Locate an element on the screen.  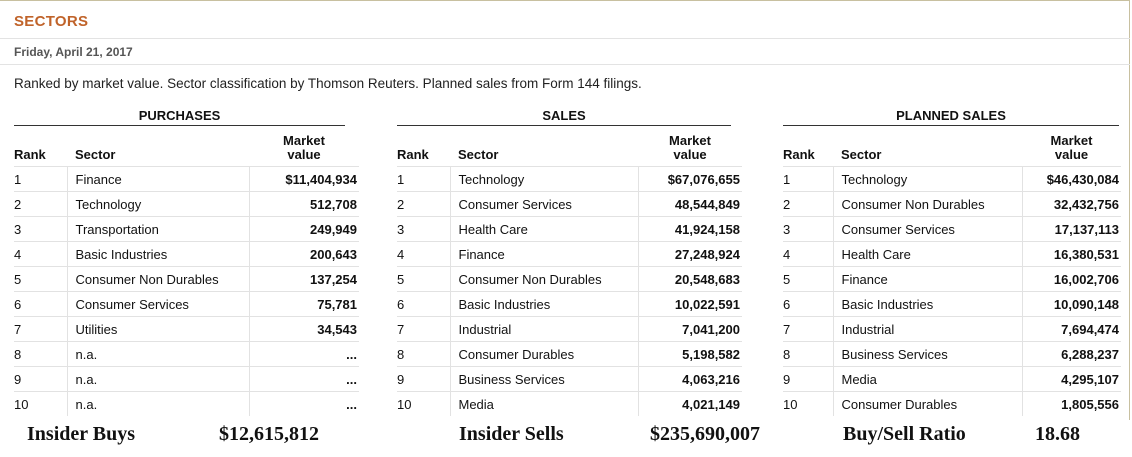
table-row: 2 Consumer Services 48,544,849 is located at coordinates (569, 204).